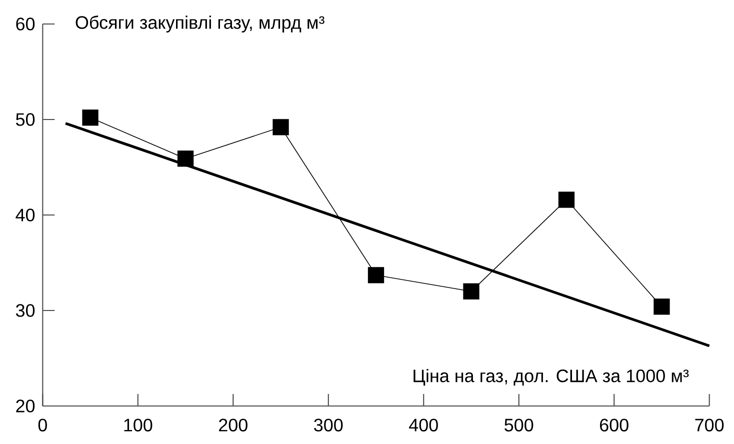 This screenshot has height=444, width=734. What do you see at coordinates (328, 425) in the screenshot?
I see `x-tick-label: 300` at bounding box center [328, 425].